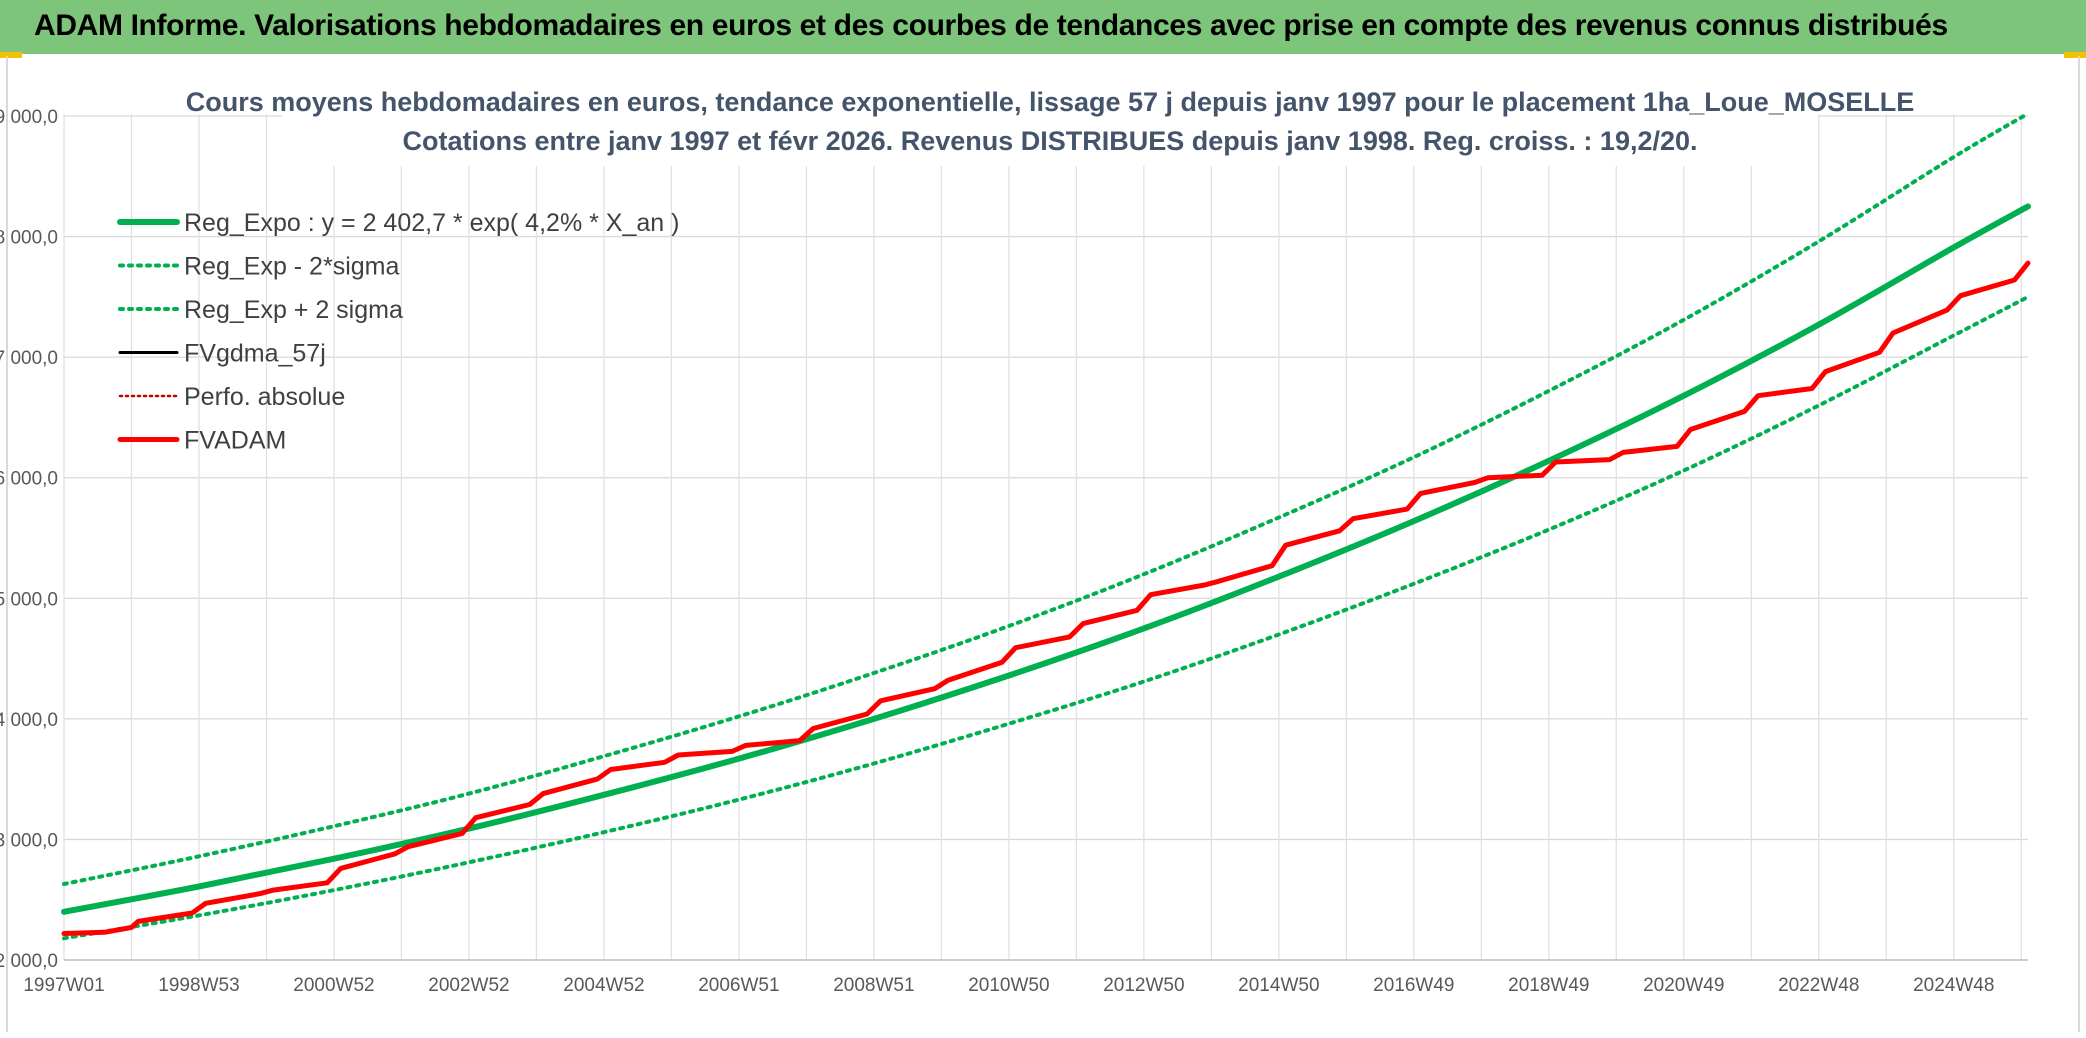 Image resolution: width=2086 pixels, height=1038 pixels. Describe the element at coordinates (29, 117) in the screenshot. I see `y-tick-label: 9 000,0` at that location.